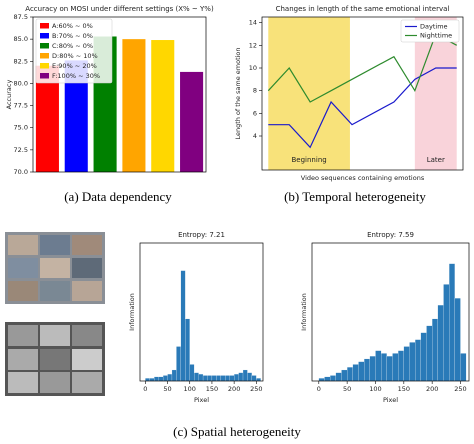  Describe the element at coordinates (237, 431) in the screenshot. I see `figure-caption: (c) Spatial heterogeneity` at that location.